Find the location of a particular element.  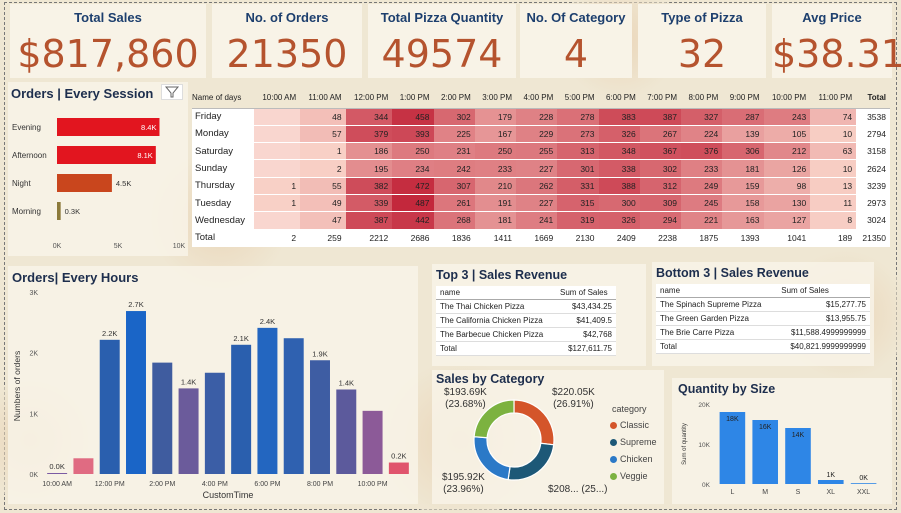

matrix-cell: 242 is located at coordinates (454, 168).